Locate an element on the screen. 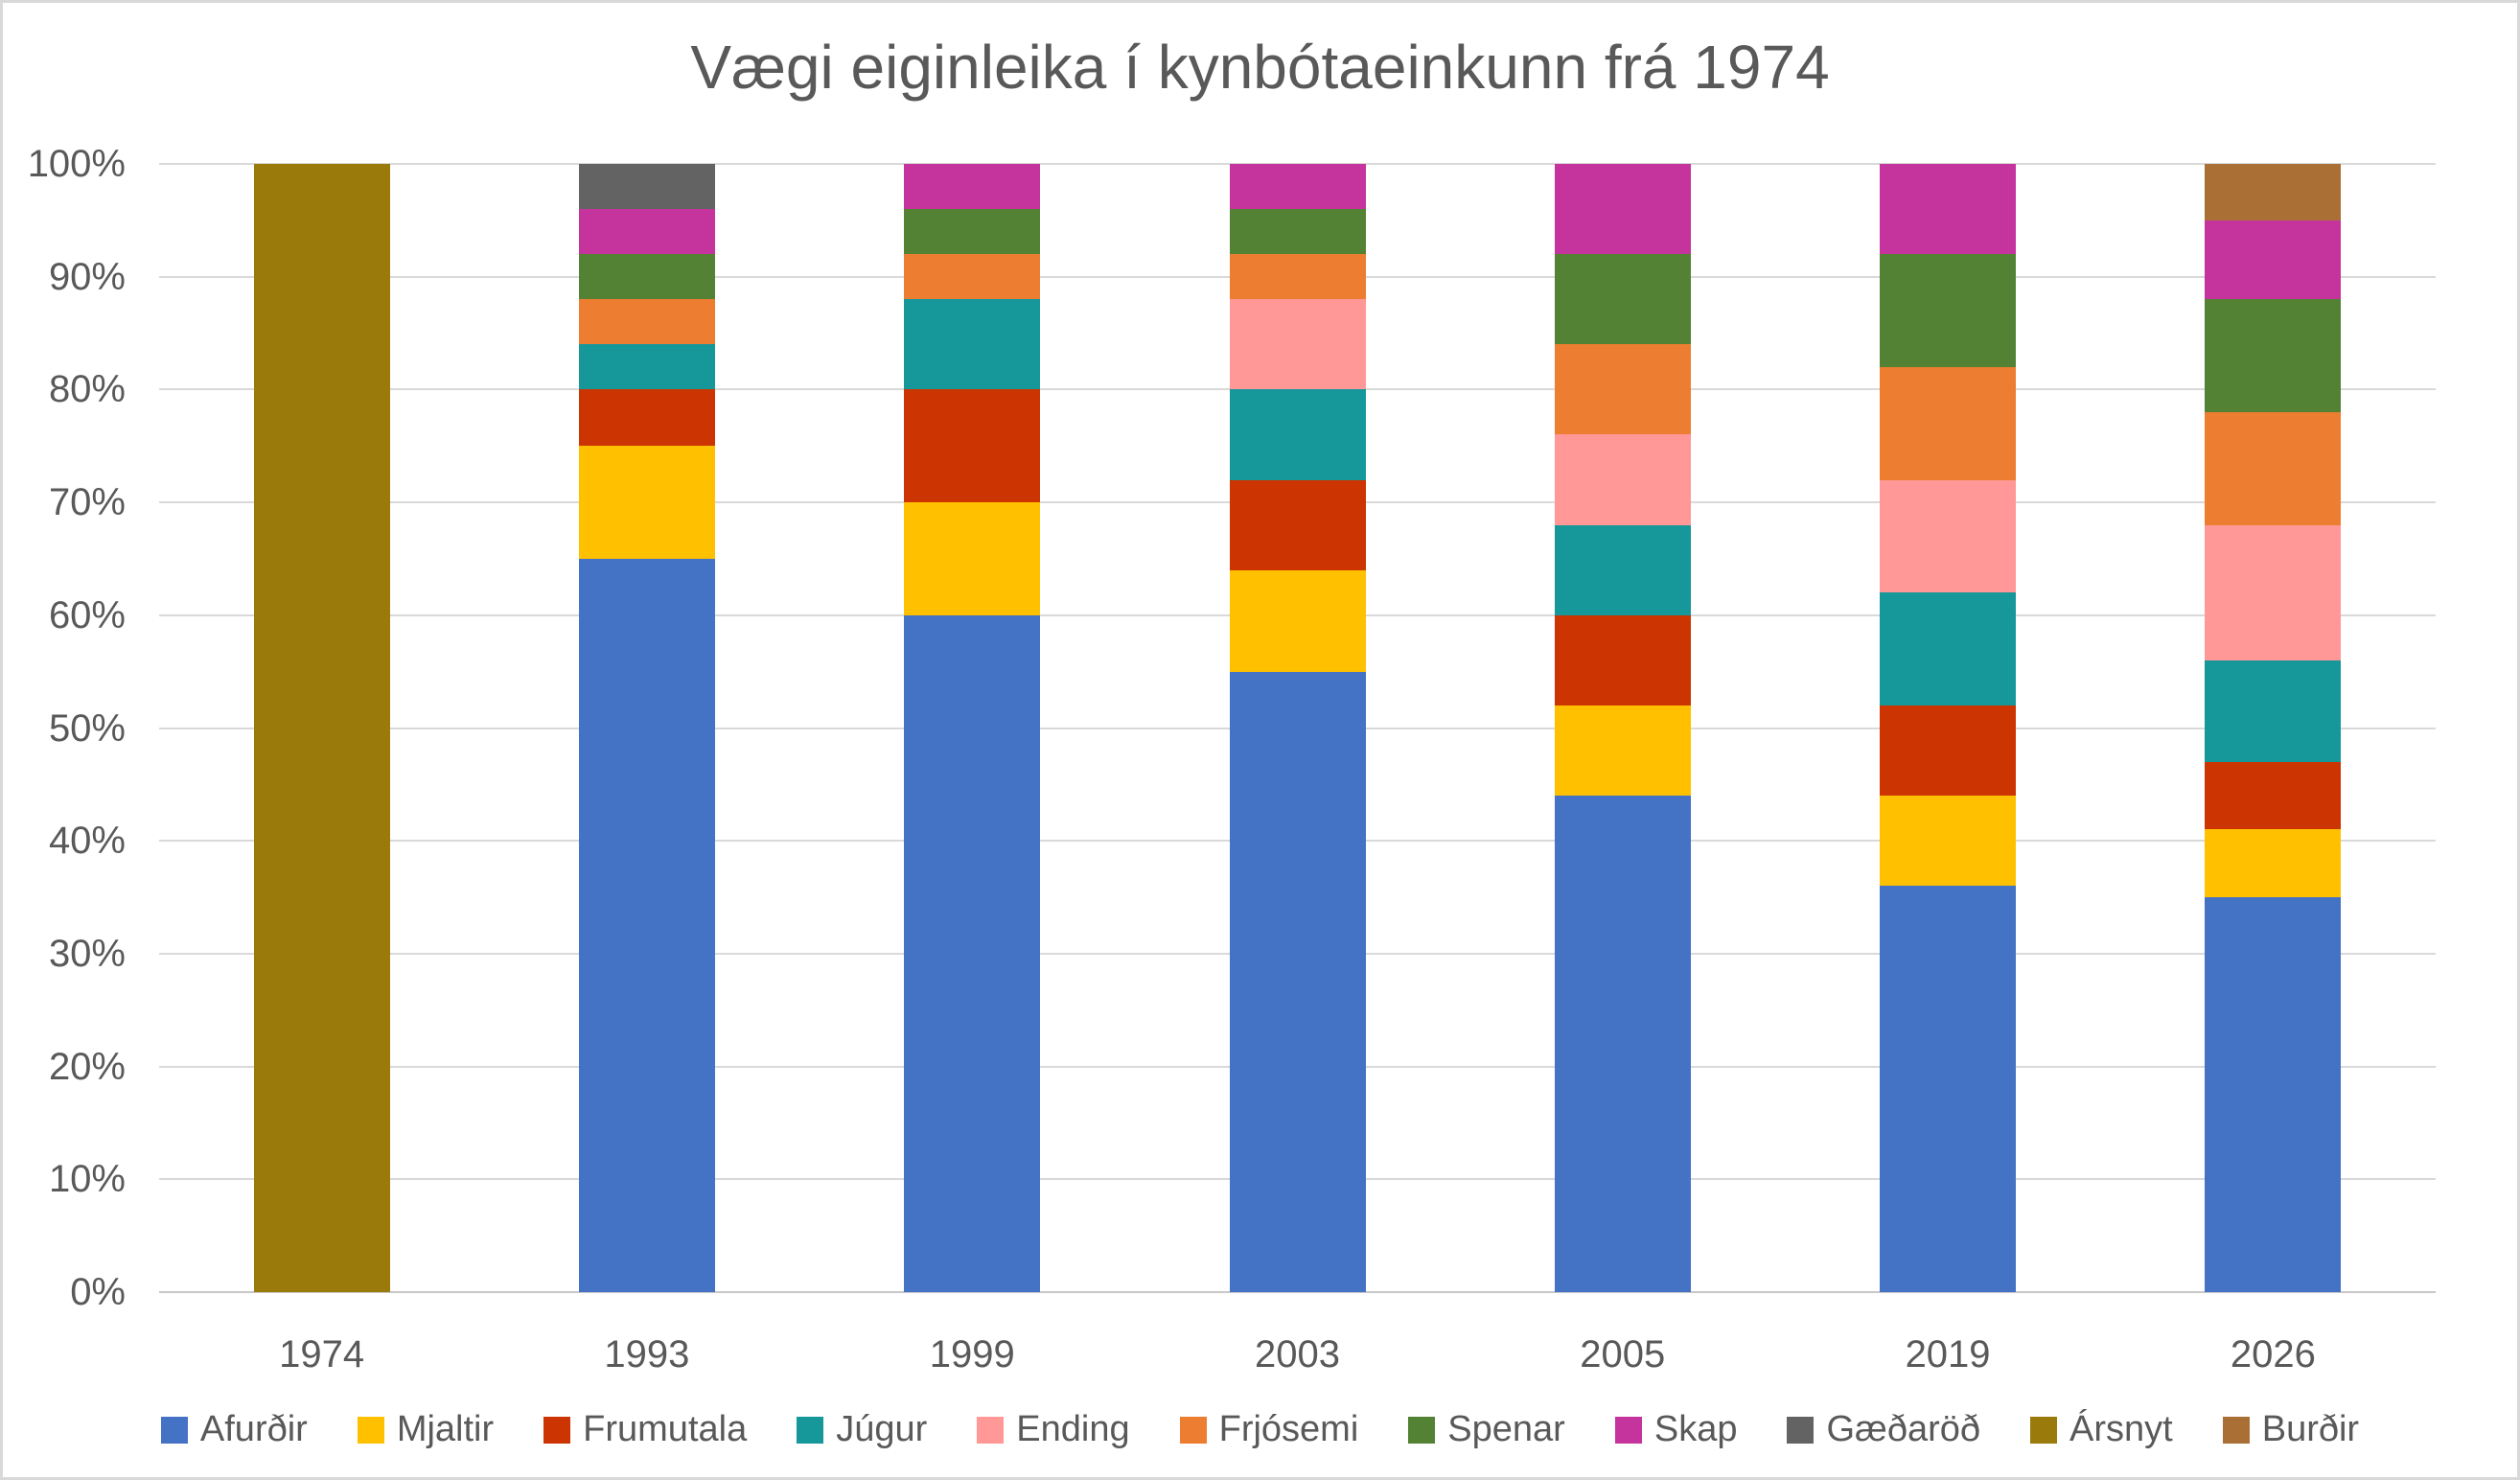 This screenshot has height=1480, width=2520. legend-item-Skap: Skap is located at coordinates (1676, 1429).